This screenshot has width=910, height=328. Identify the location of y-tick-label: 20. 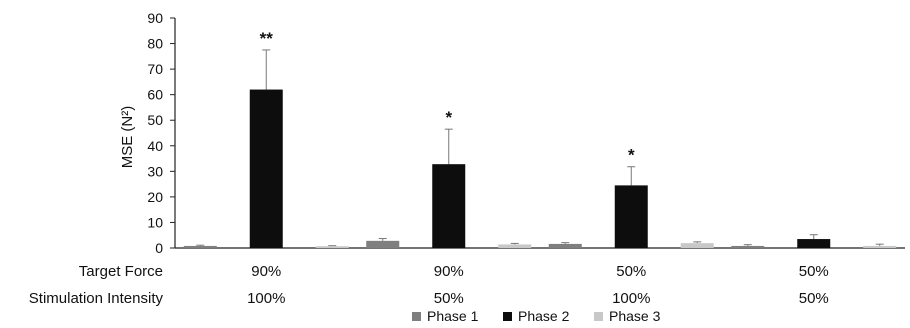
(155, 197).